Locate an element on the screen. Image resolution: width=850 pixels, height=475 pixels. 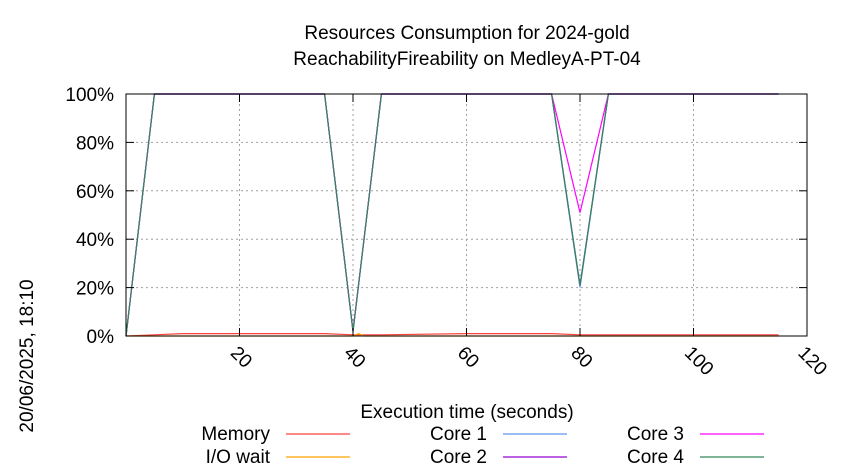
chart-subtitle: ReachabilityFireability on MedleyA-PT-04 is located at coordinates (467, 59).